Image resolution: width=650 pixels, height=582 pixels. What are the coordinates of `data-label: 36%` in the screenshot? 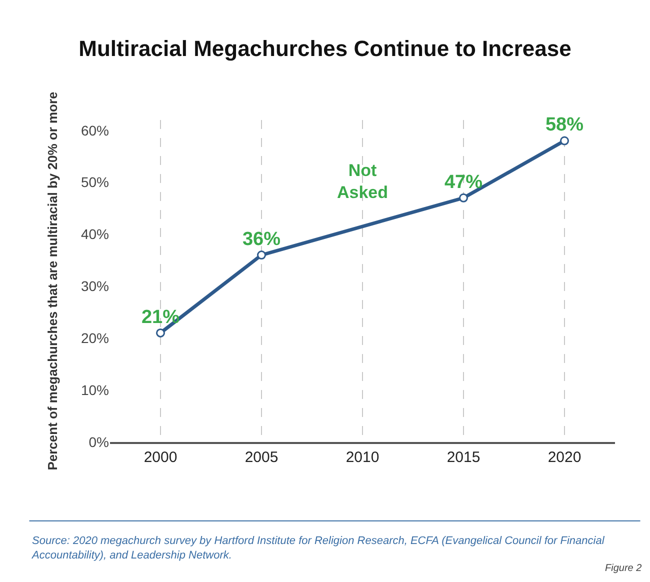 It's located at (261, 239).